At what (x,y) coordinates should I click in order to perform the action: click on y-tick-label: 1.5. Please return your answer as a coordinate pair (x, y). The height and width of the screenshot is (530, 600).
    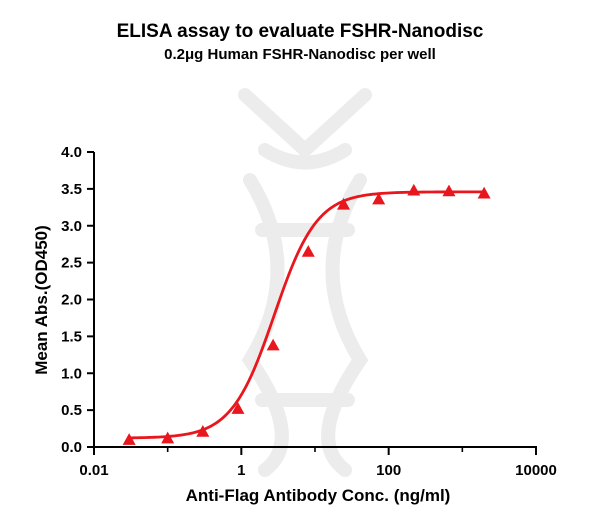
    Looking at the image, I should click on (71, 336).